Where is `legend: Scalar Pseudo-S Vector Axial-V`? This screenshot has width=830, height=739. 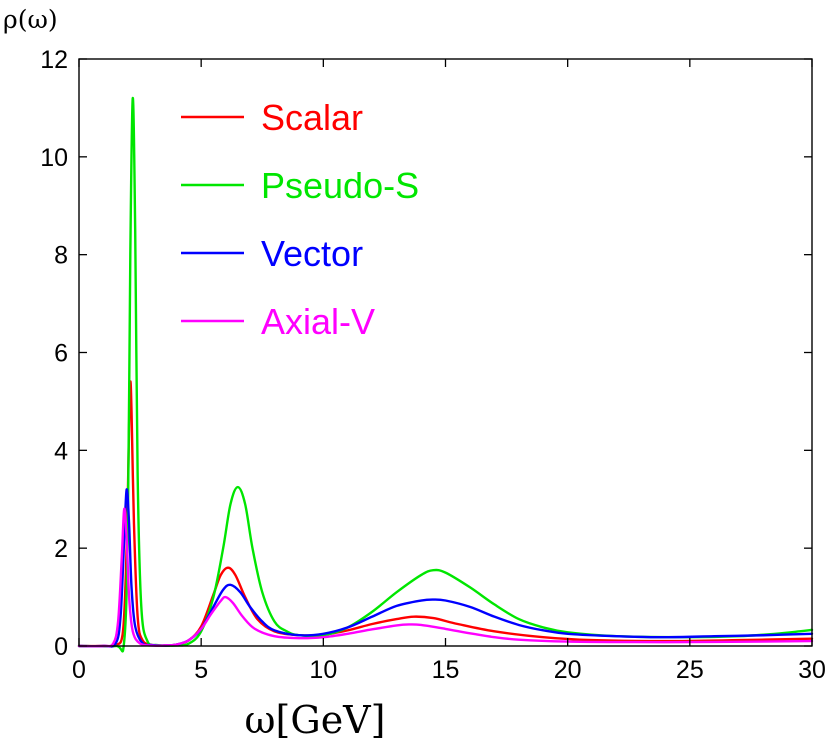 legend: Scalar Pseudo-S Vector Axial-V is located at coordinates (300, 219).